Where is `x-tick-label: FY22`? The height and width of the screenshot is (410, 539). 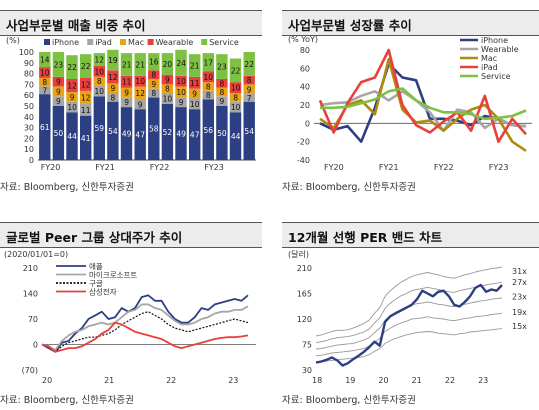
x-tick-label: FY22 is located at coordinates (444, 167).